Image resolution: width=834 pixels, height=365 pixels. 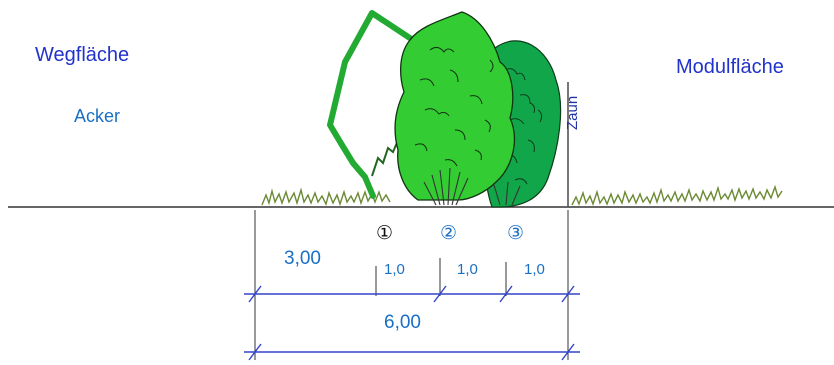 I want to click on dimension-left-offset: 3,00, so click(x=302, y=258).